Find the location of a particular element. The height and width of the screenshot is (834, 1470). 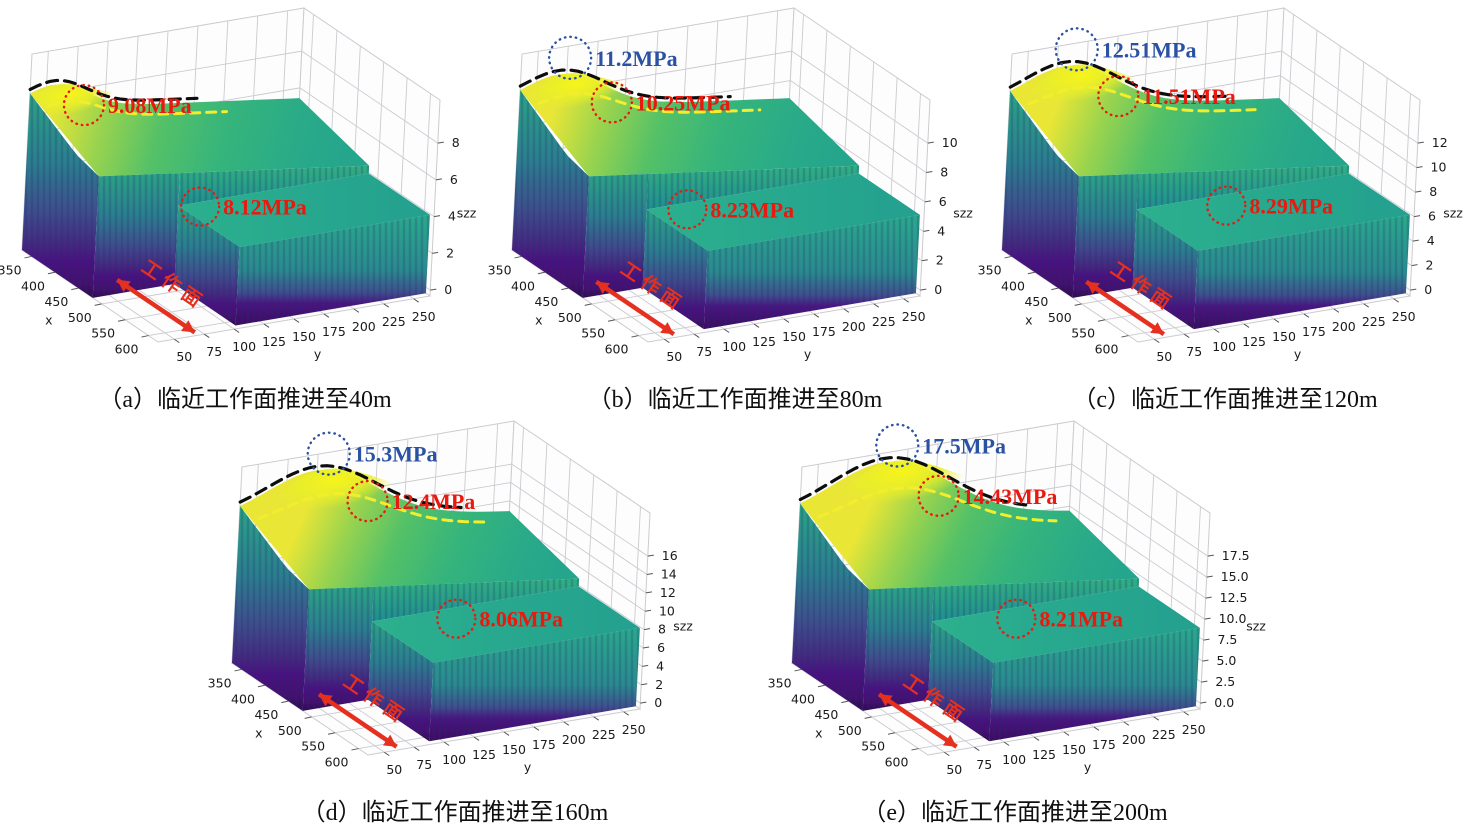

annotation-label: 10.25MPa is located at coordinates (683, 102).